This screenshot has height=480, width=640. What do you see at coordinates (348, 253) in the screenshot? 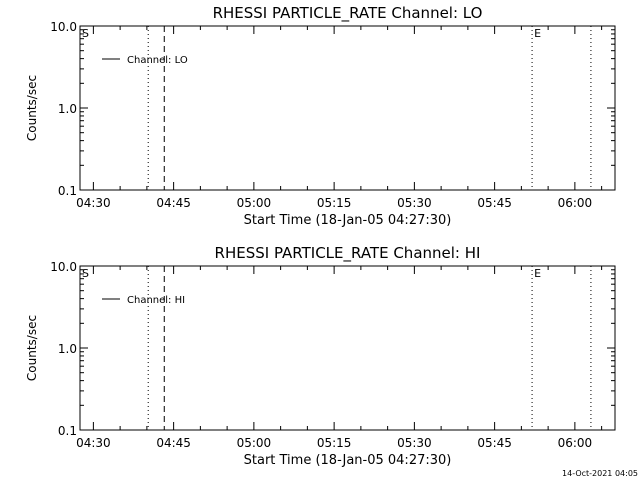
I see `chart-title: RHESSI PARTICLE_RATE Channel: HI` at bounding box center [348, 253].